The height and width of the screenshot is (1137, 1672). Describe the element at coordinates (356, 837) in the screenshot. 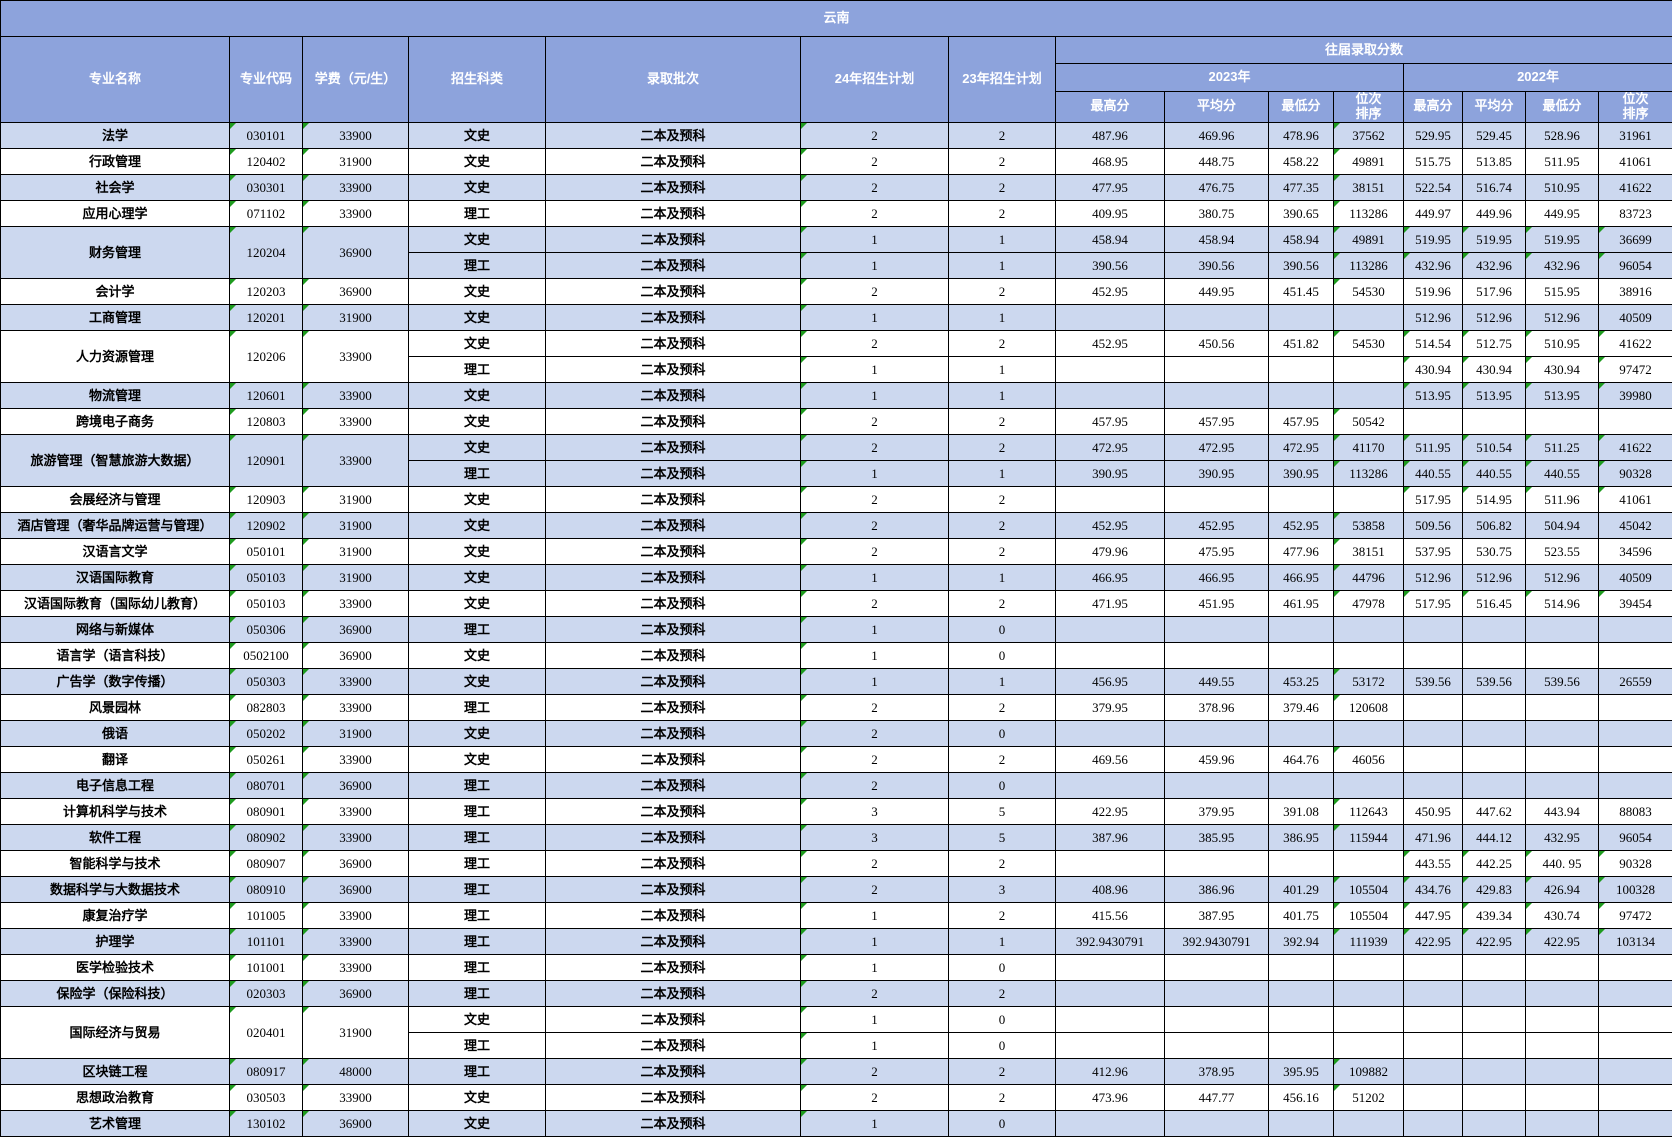

I see `cell-tuition: 33900` at that location.